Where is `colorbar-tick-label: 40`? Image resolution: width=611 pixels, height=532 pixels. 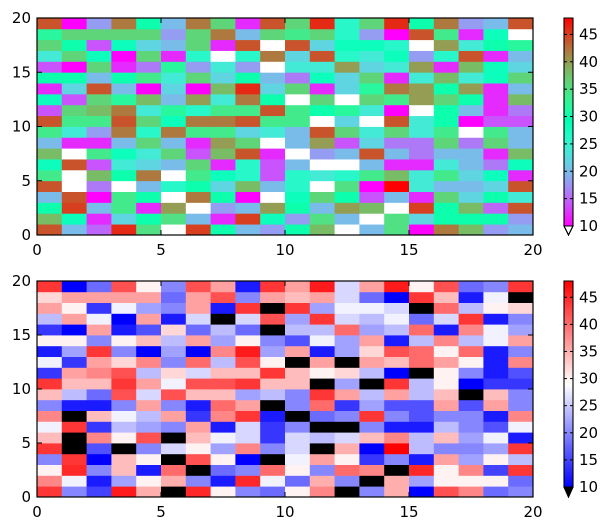 colorbar-tick-label: 40 is located at coordinates (588, 324).